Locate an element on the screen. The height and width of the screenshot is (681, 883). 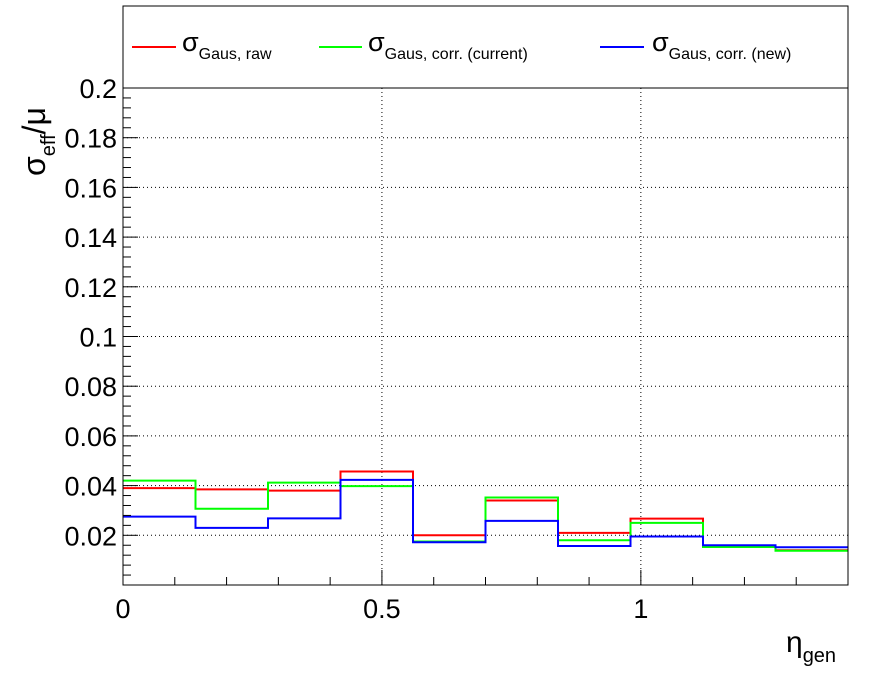
y-tick-label: 0.06 is located at coordinates (90, 437).